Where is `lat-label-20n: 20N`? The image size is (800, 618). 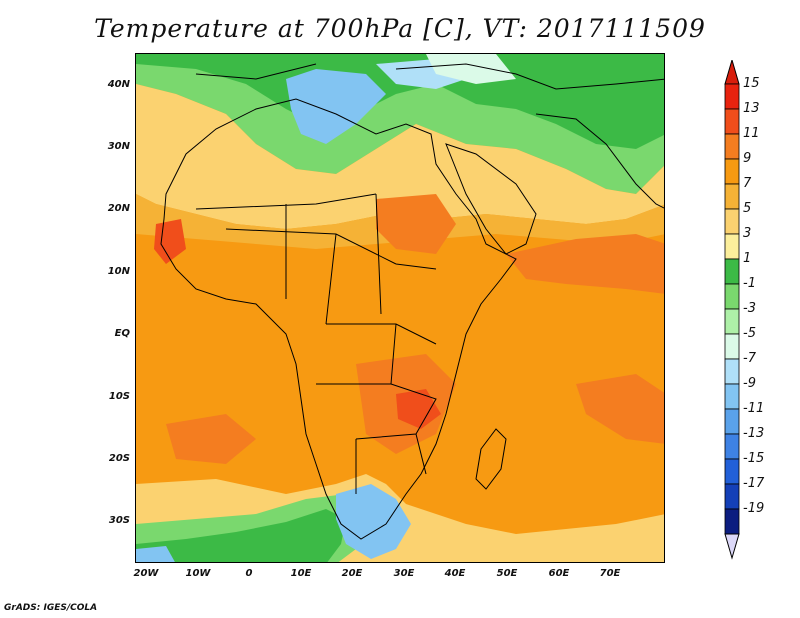
lat-label-20n: 20N is located at coordinates (118, 208).